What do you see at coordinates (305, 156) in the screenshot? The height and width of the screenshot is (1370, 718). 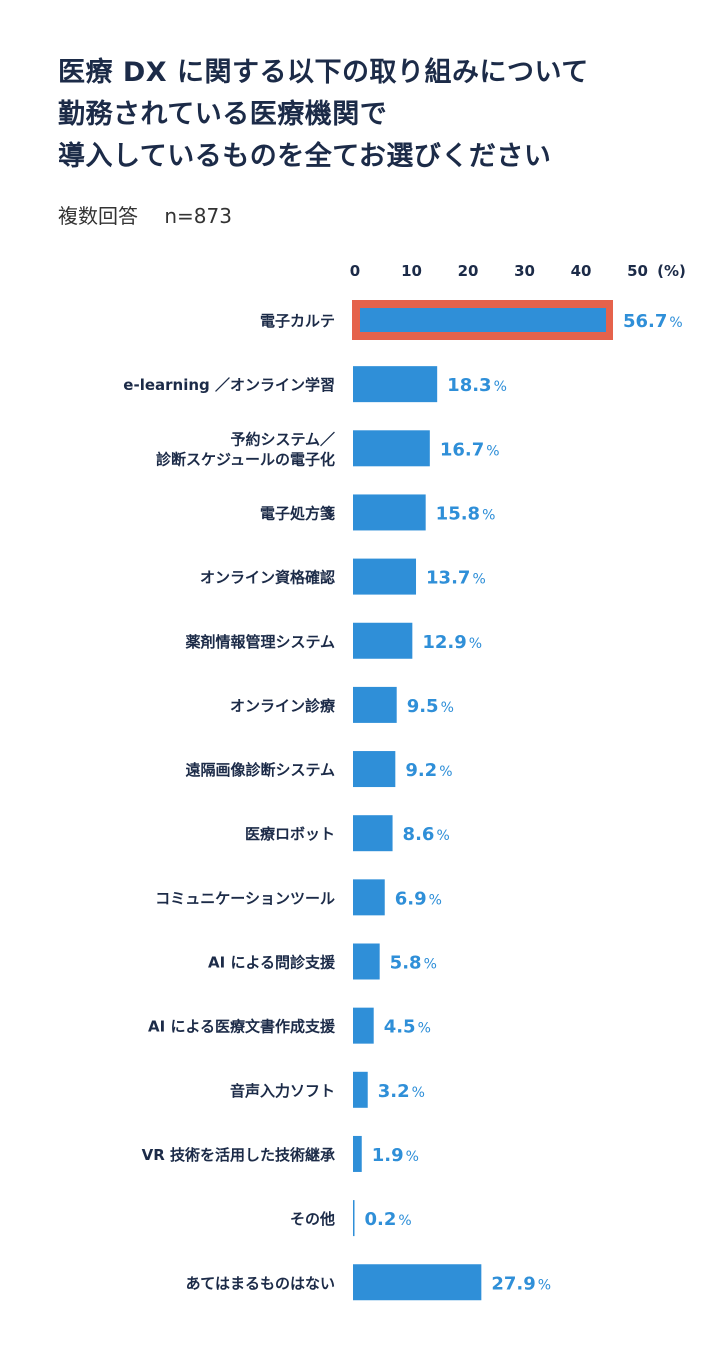 I see `title-line: 導入しているものを全てお選びください` at bounding box center [305, 156].